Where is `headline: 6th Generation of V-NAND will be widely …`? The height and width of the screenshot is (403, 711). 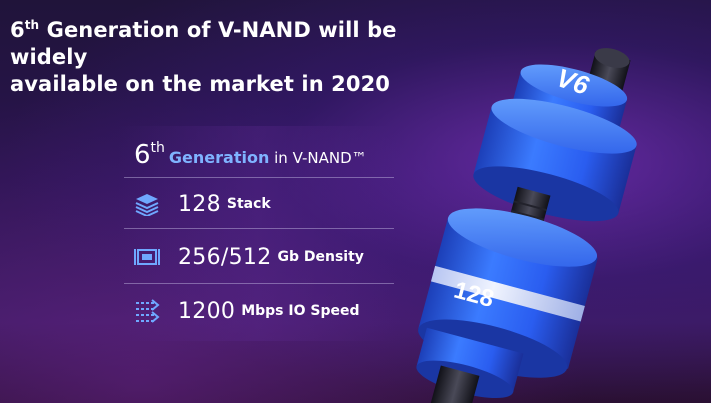 headline: 6th Generation of V-NAND will be widely … is located at coordinates (235, 55).